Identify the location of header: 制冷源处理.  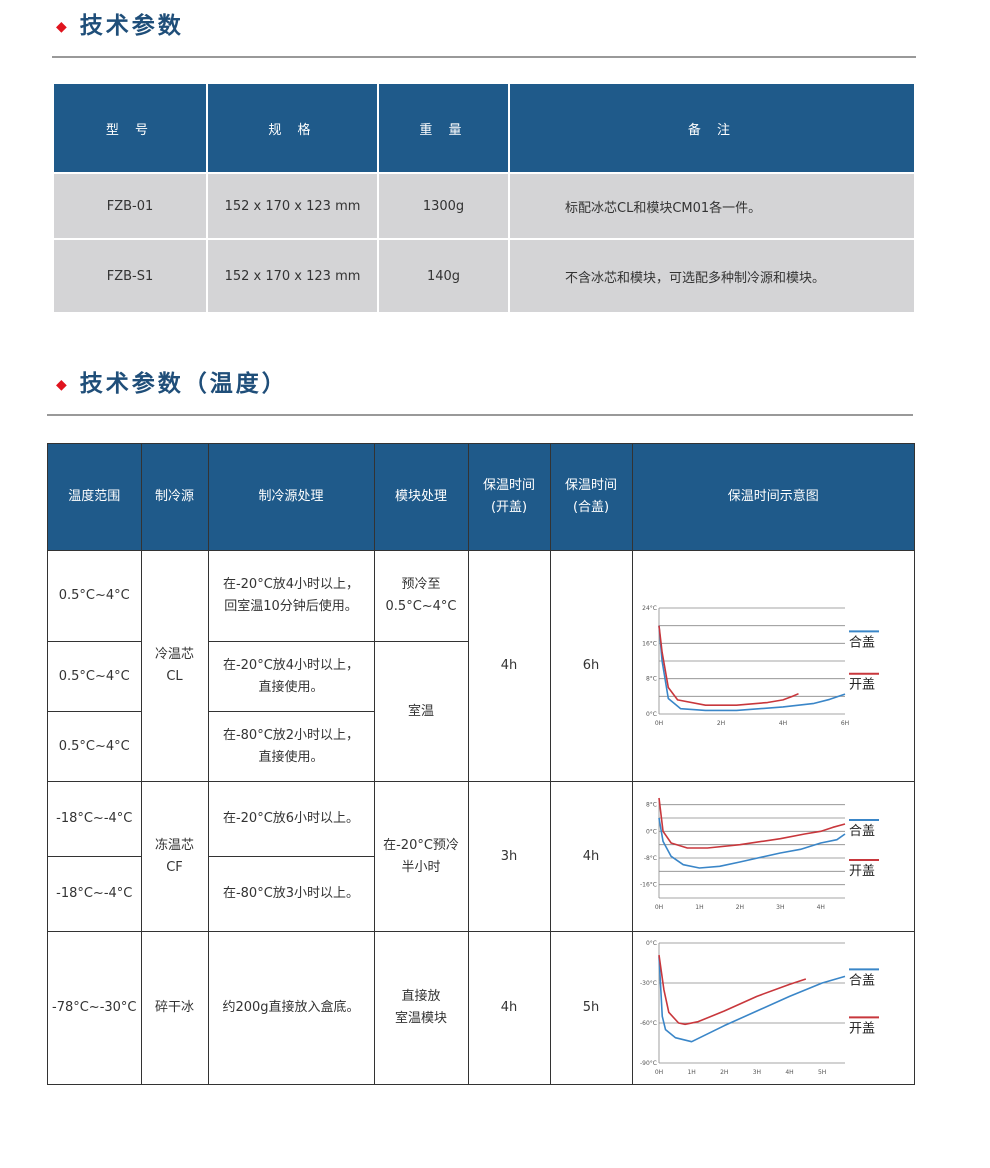
(291, 497).